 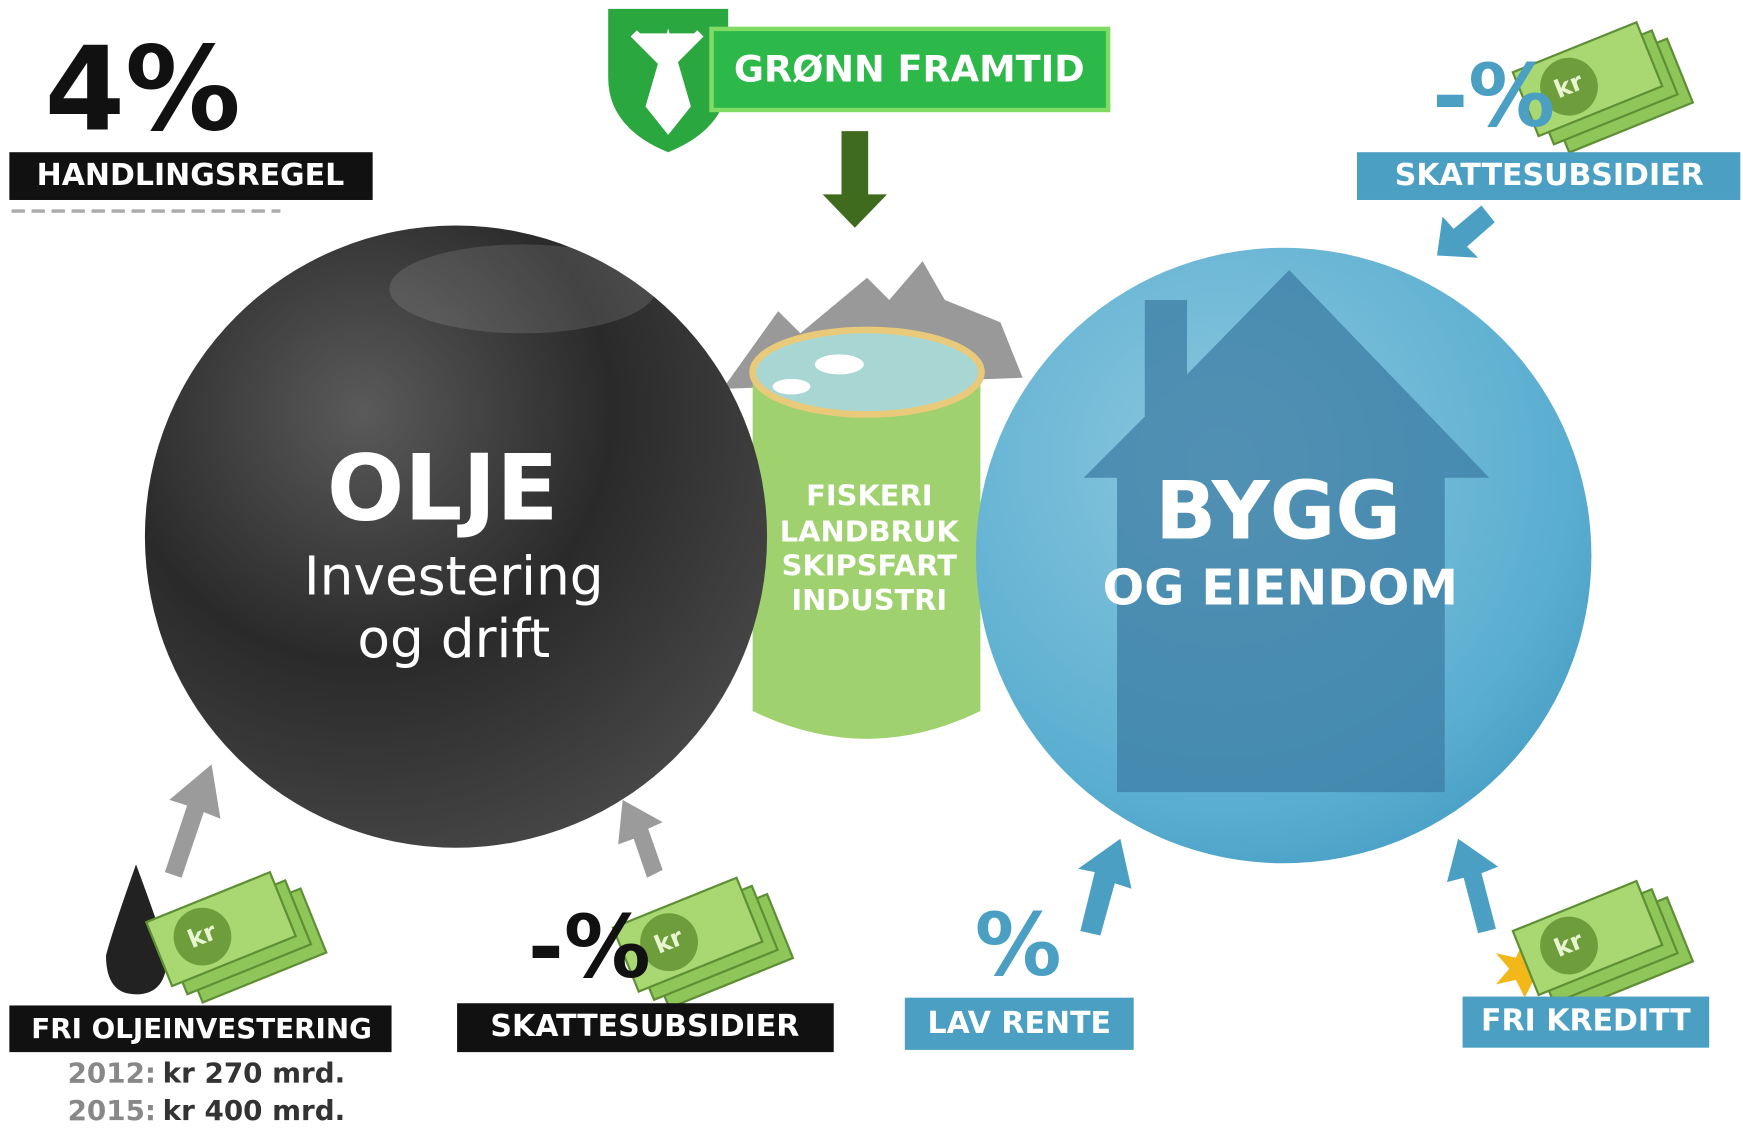 I want to click on rule-label: HANDLINGSREGEL, so click(x=191, y=175).